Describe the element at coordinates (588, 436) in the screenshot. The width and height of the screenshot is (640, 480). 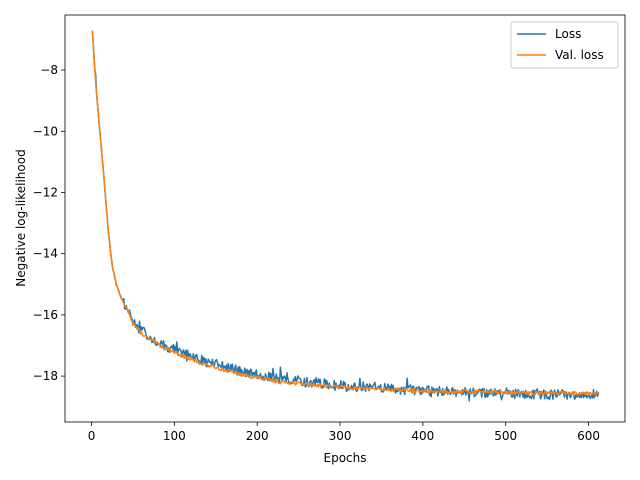
I see `x-tick-label: 600` at that location.